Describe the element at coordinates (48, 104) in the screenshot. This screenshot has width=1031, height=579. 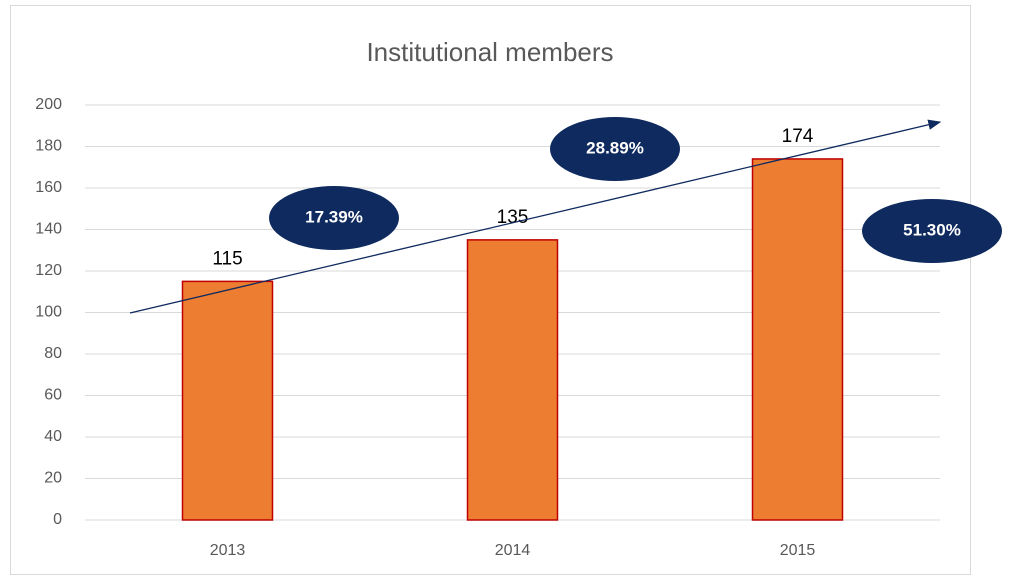
I see `y-tick-label: 200` at that location.